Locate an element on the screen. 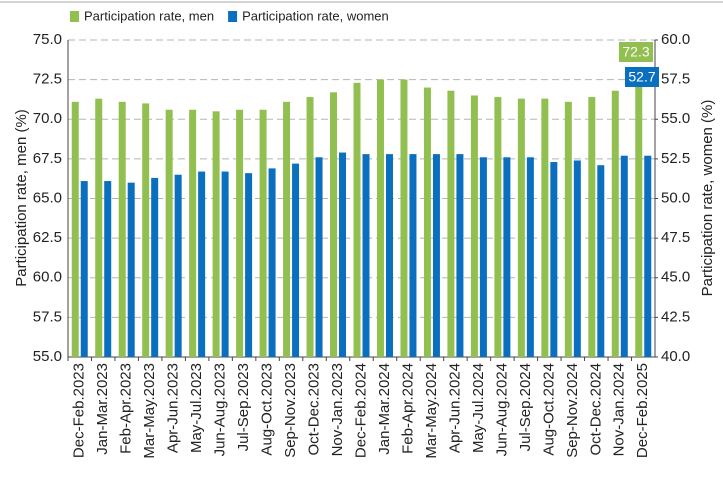 This screenshot has height=503, width=723. y-tick-label: 72.5 is located at coordinates (47, 79).